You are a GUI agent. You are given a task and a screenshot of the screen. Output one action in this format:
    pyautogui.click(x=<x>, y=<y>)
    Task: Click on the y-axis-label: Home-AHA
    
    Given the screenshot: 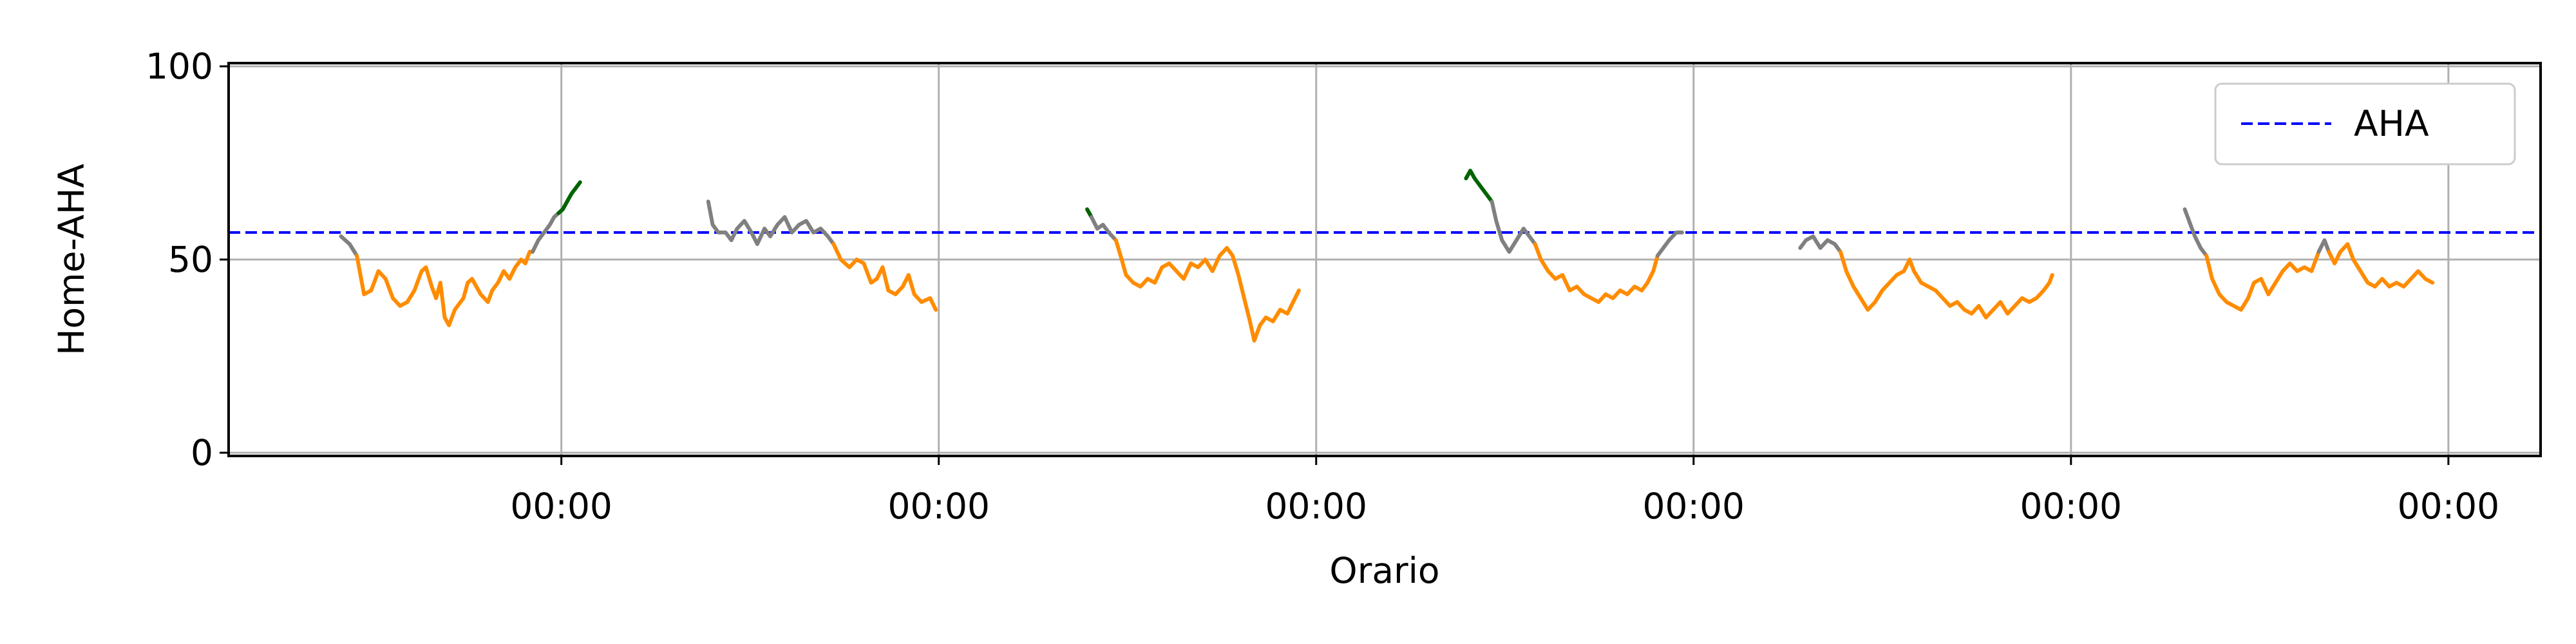 What is the action you would take?
    pyautogui.click(x=71, y=259)
    